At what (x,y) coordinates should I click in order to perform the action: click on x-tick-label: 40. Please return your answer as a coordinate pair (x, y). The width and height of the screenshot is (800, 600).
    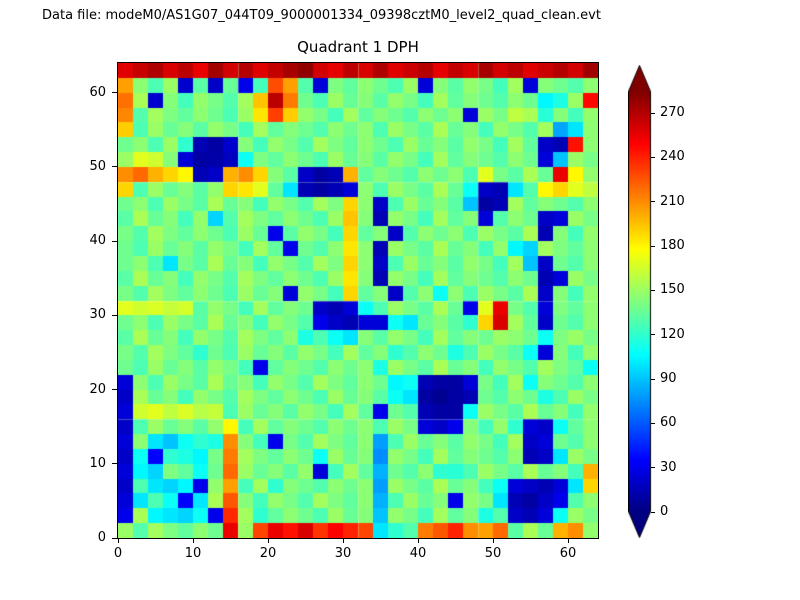
    Looking at the image, I should click on (418, 553).